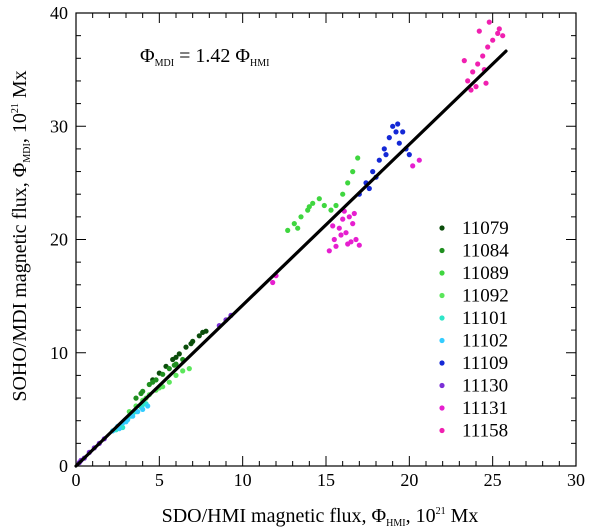 The height and width of the screenshot is (529, 589). What do you see at coordinates (20, 281) in the screenshot?
I see `y-axis-label-main: SOHO/MDI magnetic flux, Φ` at bounding box center [20, 281].